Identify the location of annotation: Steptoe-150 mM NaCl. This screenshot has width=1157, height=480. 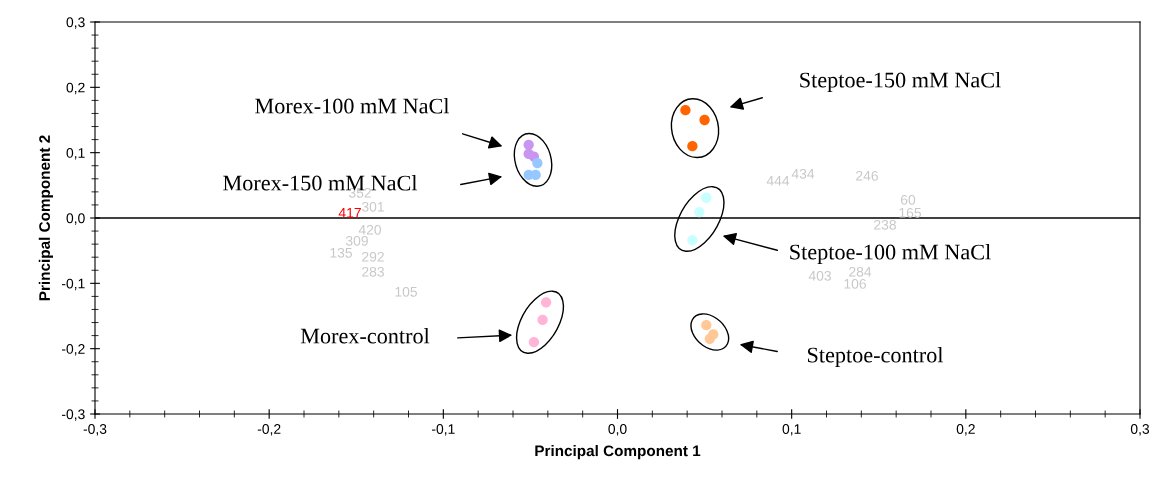
(900, 82).